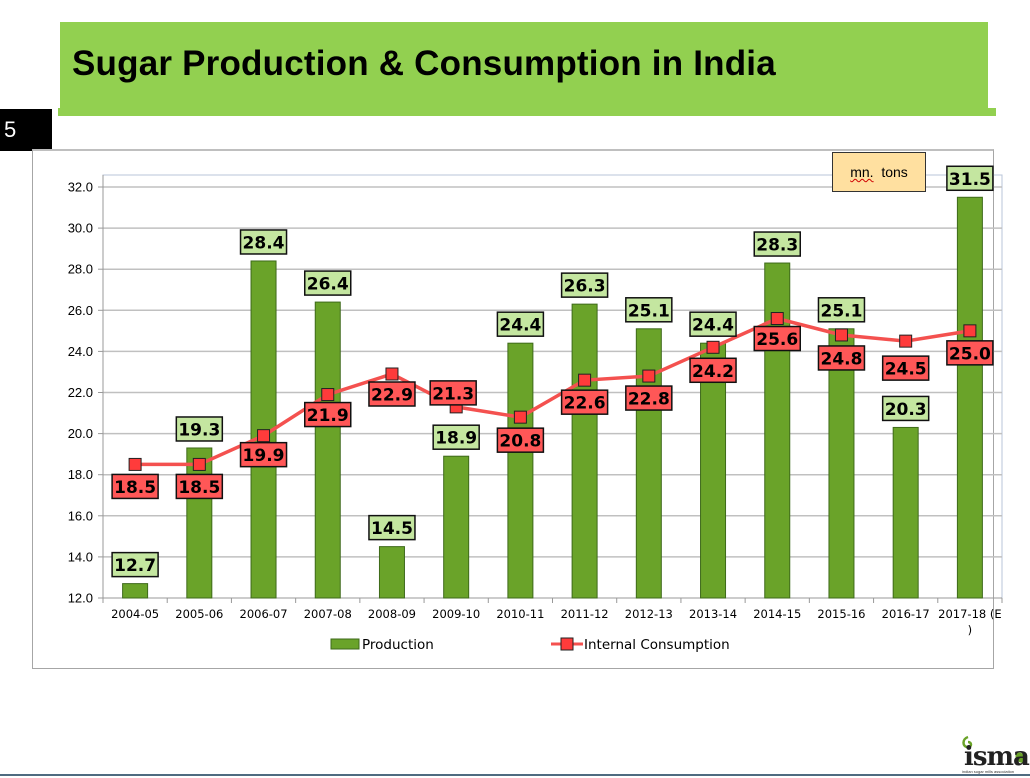 Image resolution: width=1030 pixels, height=778 pixels. I want to click on production-data-label: 14.5, so click(392, 529).